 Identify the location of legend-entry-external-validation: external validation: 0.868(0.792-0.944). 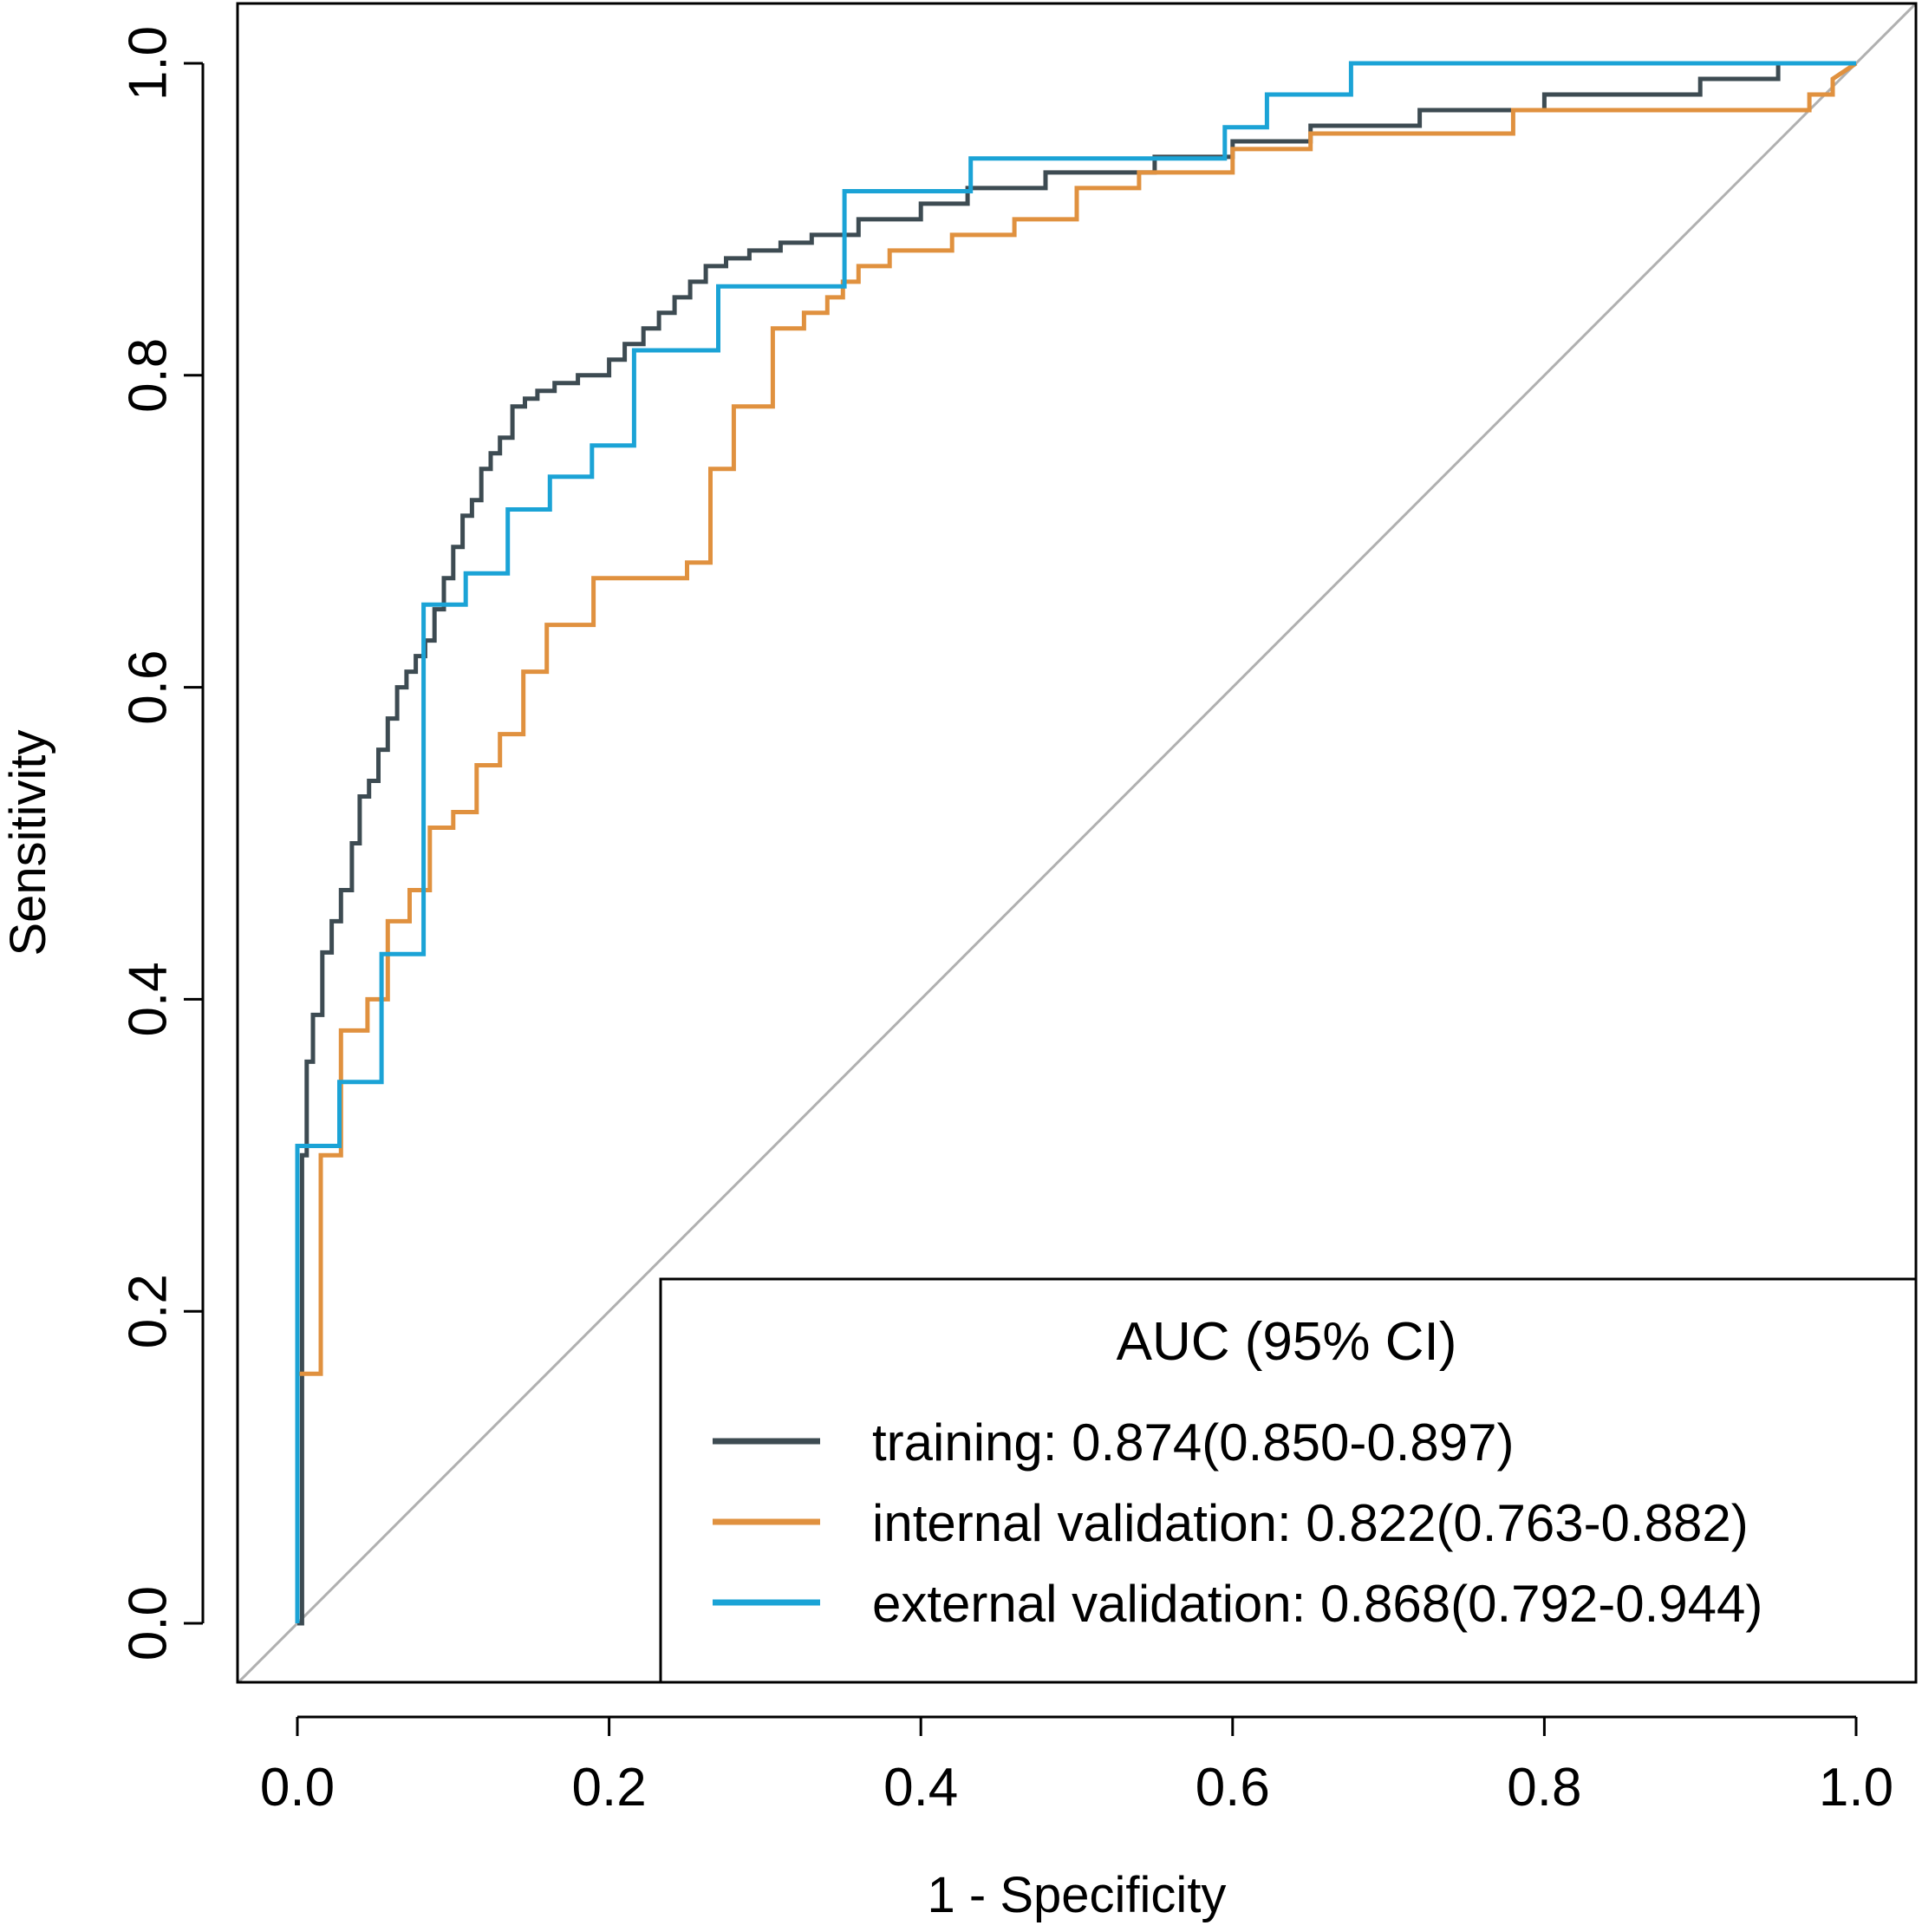
(1317, 1604).